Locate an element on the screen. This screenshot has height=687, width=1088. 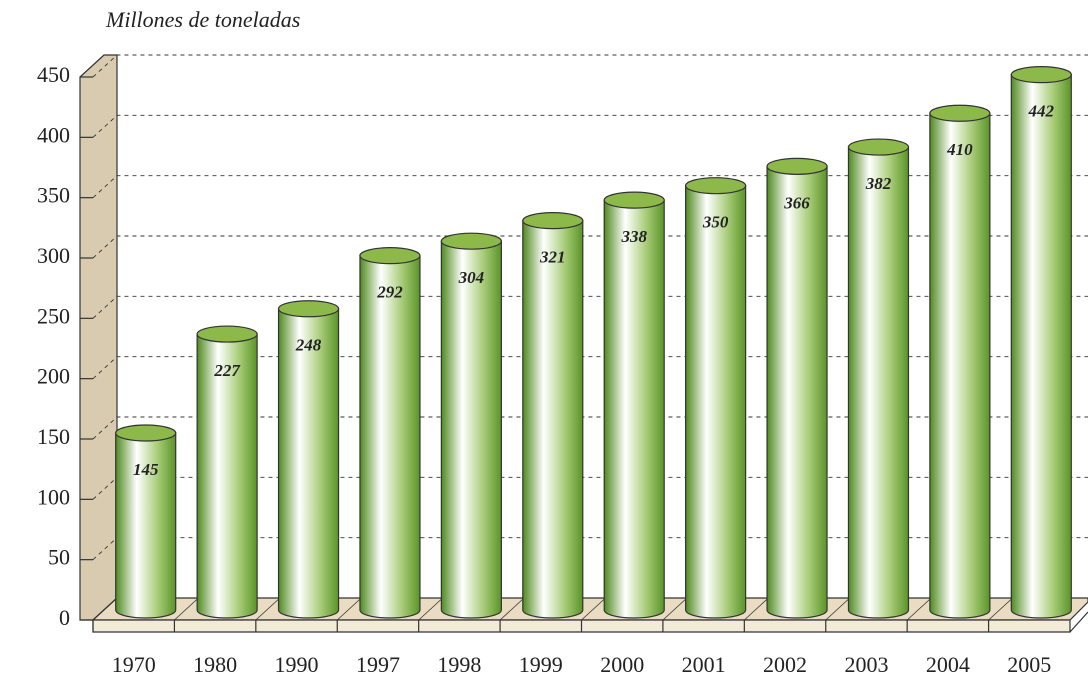
x-tick-label: 2000 is located at coordinates (622, 664).